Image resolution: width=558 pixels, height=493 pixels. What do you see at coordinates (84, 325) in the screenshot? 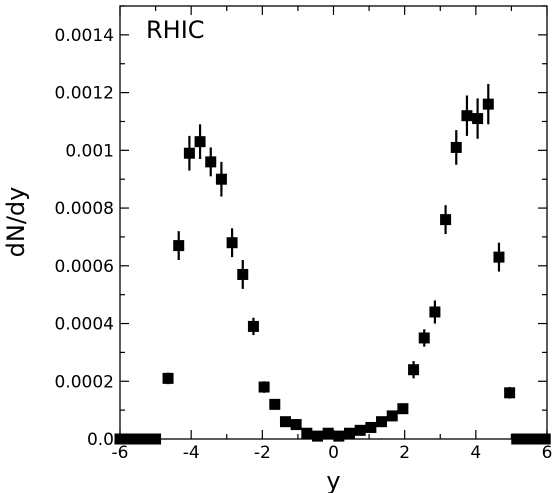
I see `y-tick-label: 0.0004` at bounding box center [84, 325].